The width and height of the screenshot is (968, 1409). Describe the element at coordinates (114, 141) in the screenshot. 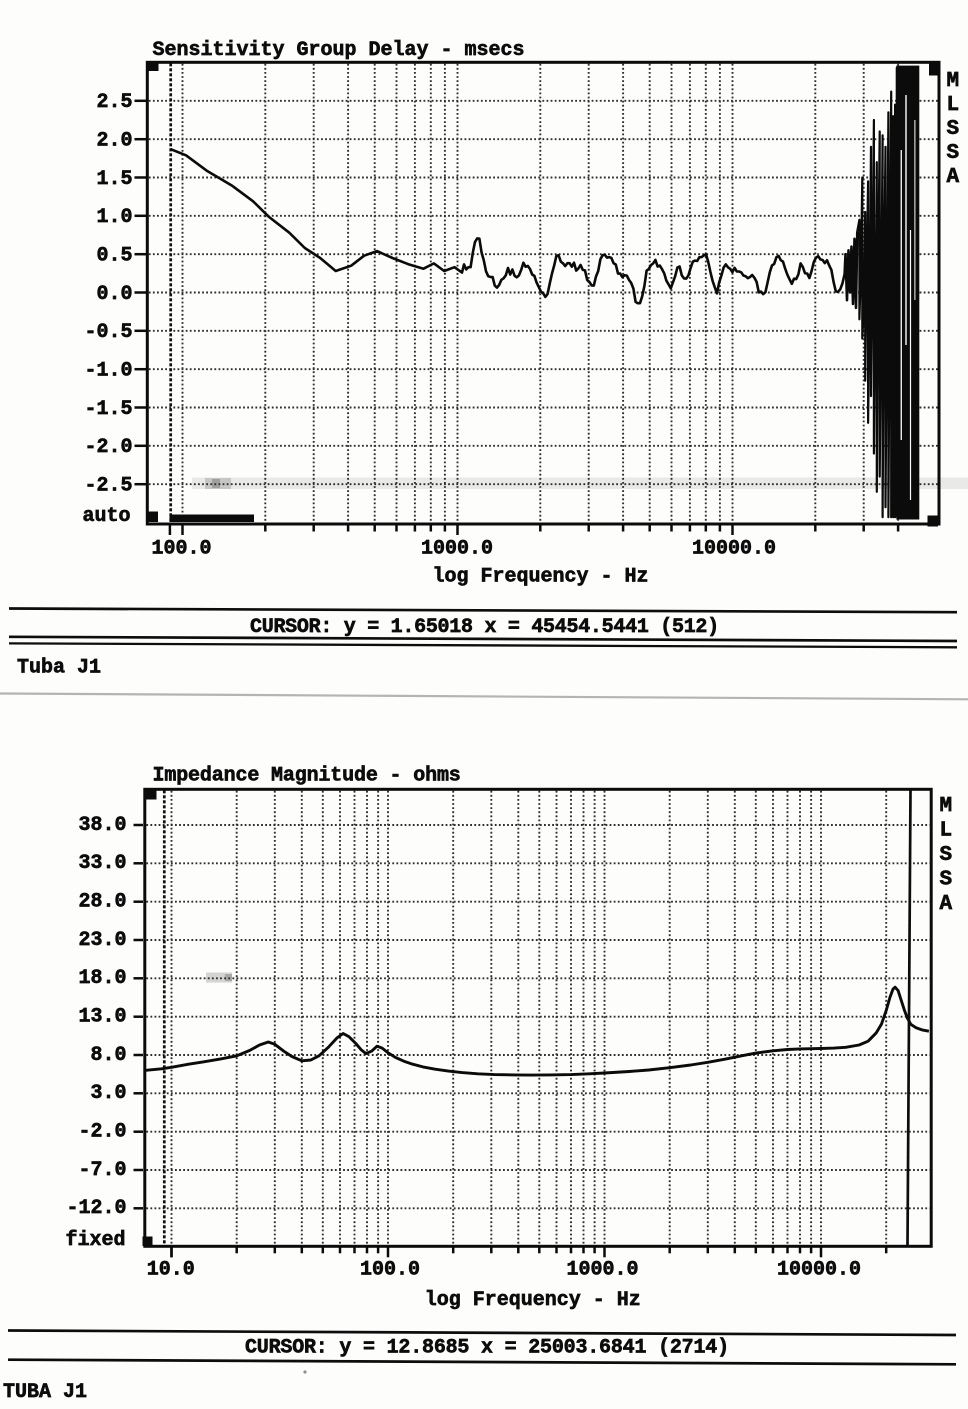

I see `svg-text: 2.0` at that location.